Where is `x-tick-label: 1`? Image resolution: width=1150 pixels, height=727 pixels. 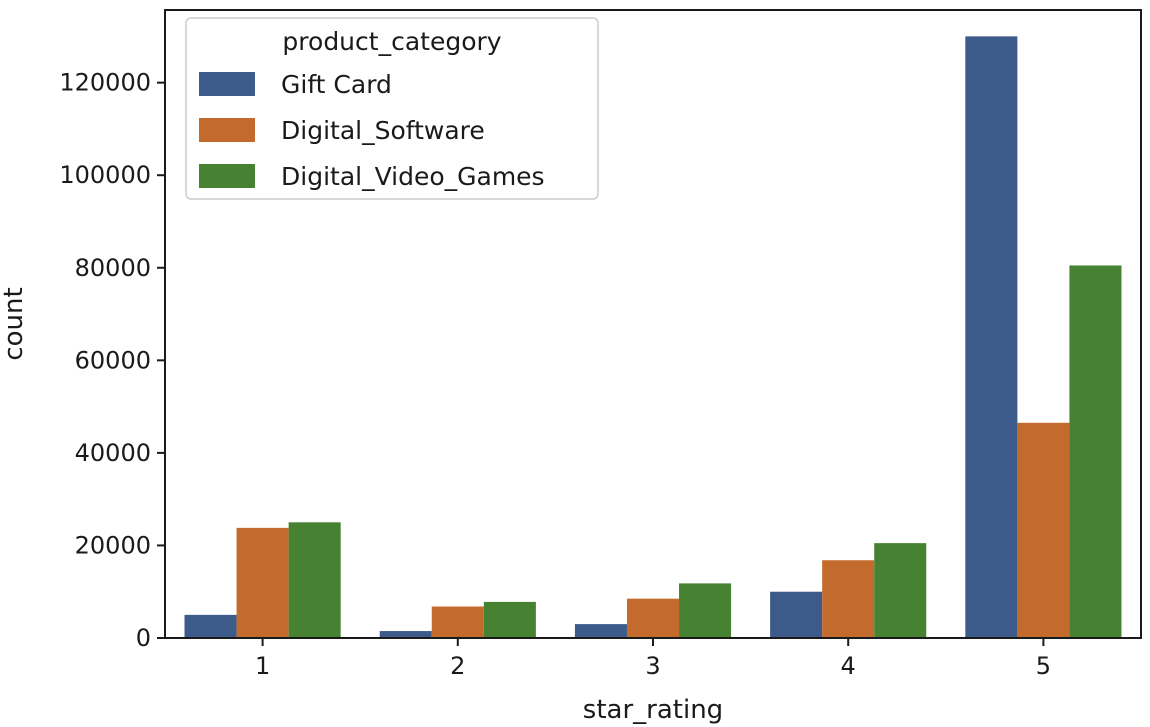
x-tick-label: 1 is located at coordinates (262, 666).